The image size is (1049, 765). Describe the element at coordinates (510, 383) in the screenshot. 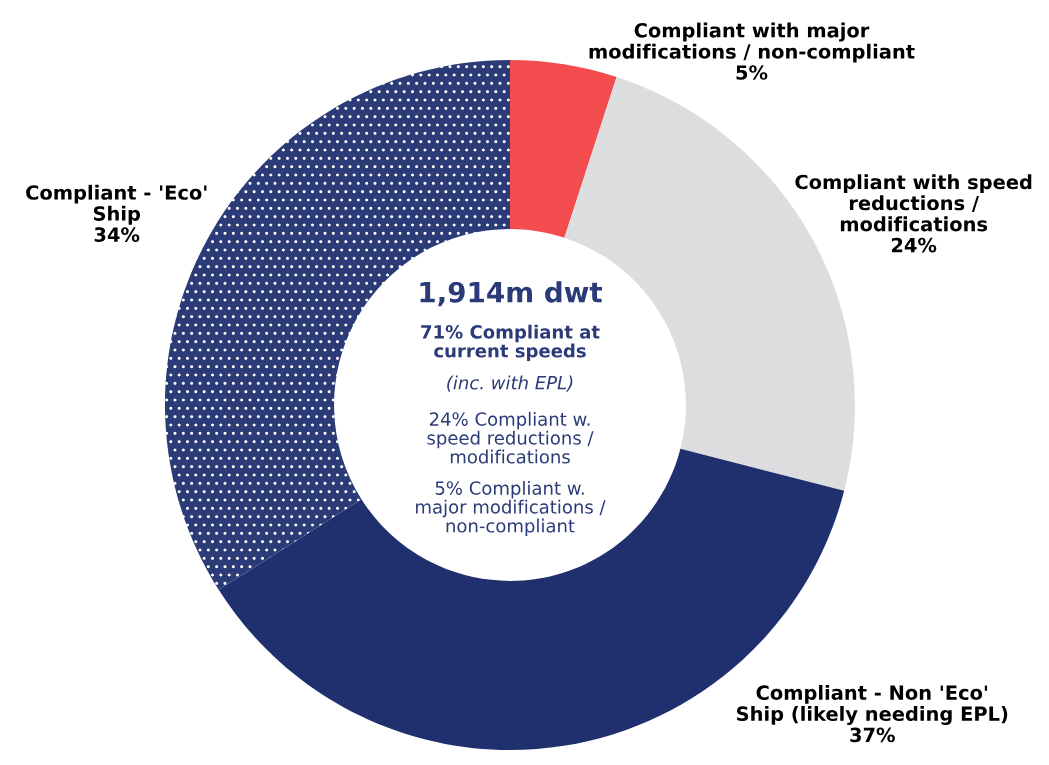

I see `text: (inc. with EPL)` at that location.